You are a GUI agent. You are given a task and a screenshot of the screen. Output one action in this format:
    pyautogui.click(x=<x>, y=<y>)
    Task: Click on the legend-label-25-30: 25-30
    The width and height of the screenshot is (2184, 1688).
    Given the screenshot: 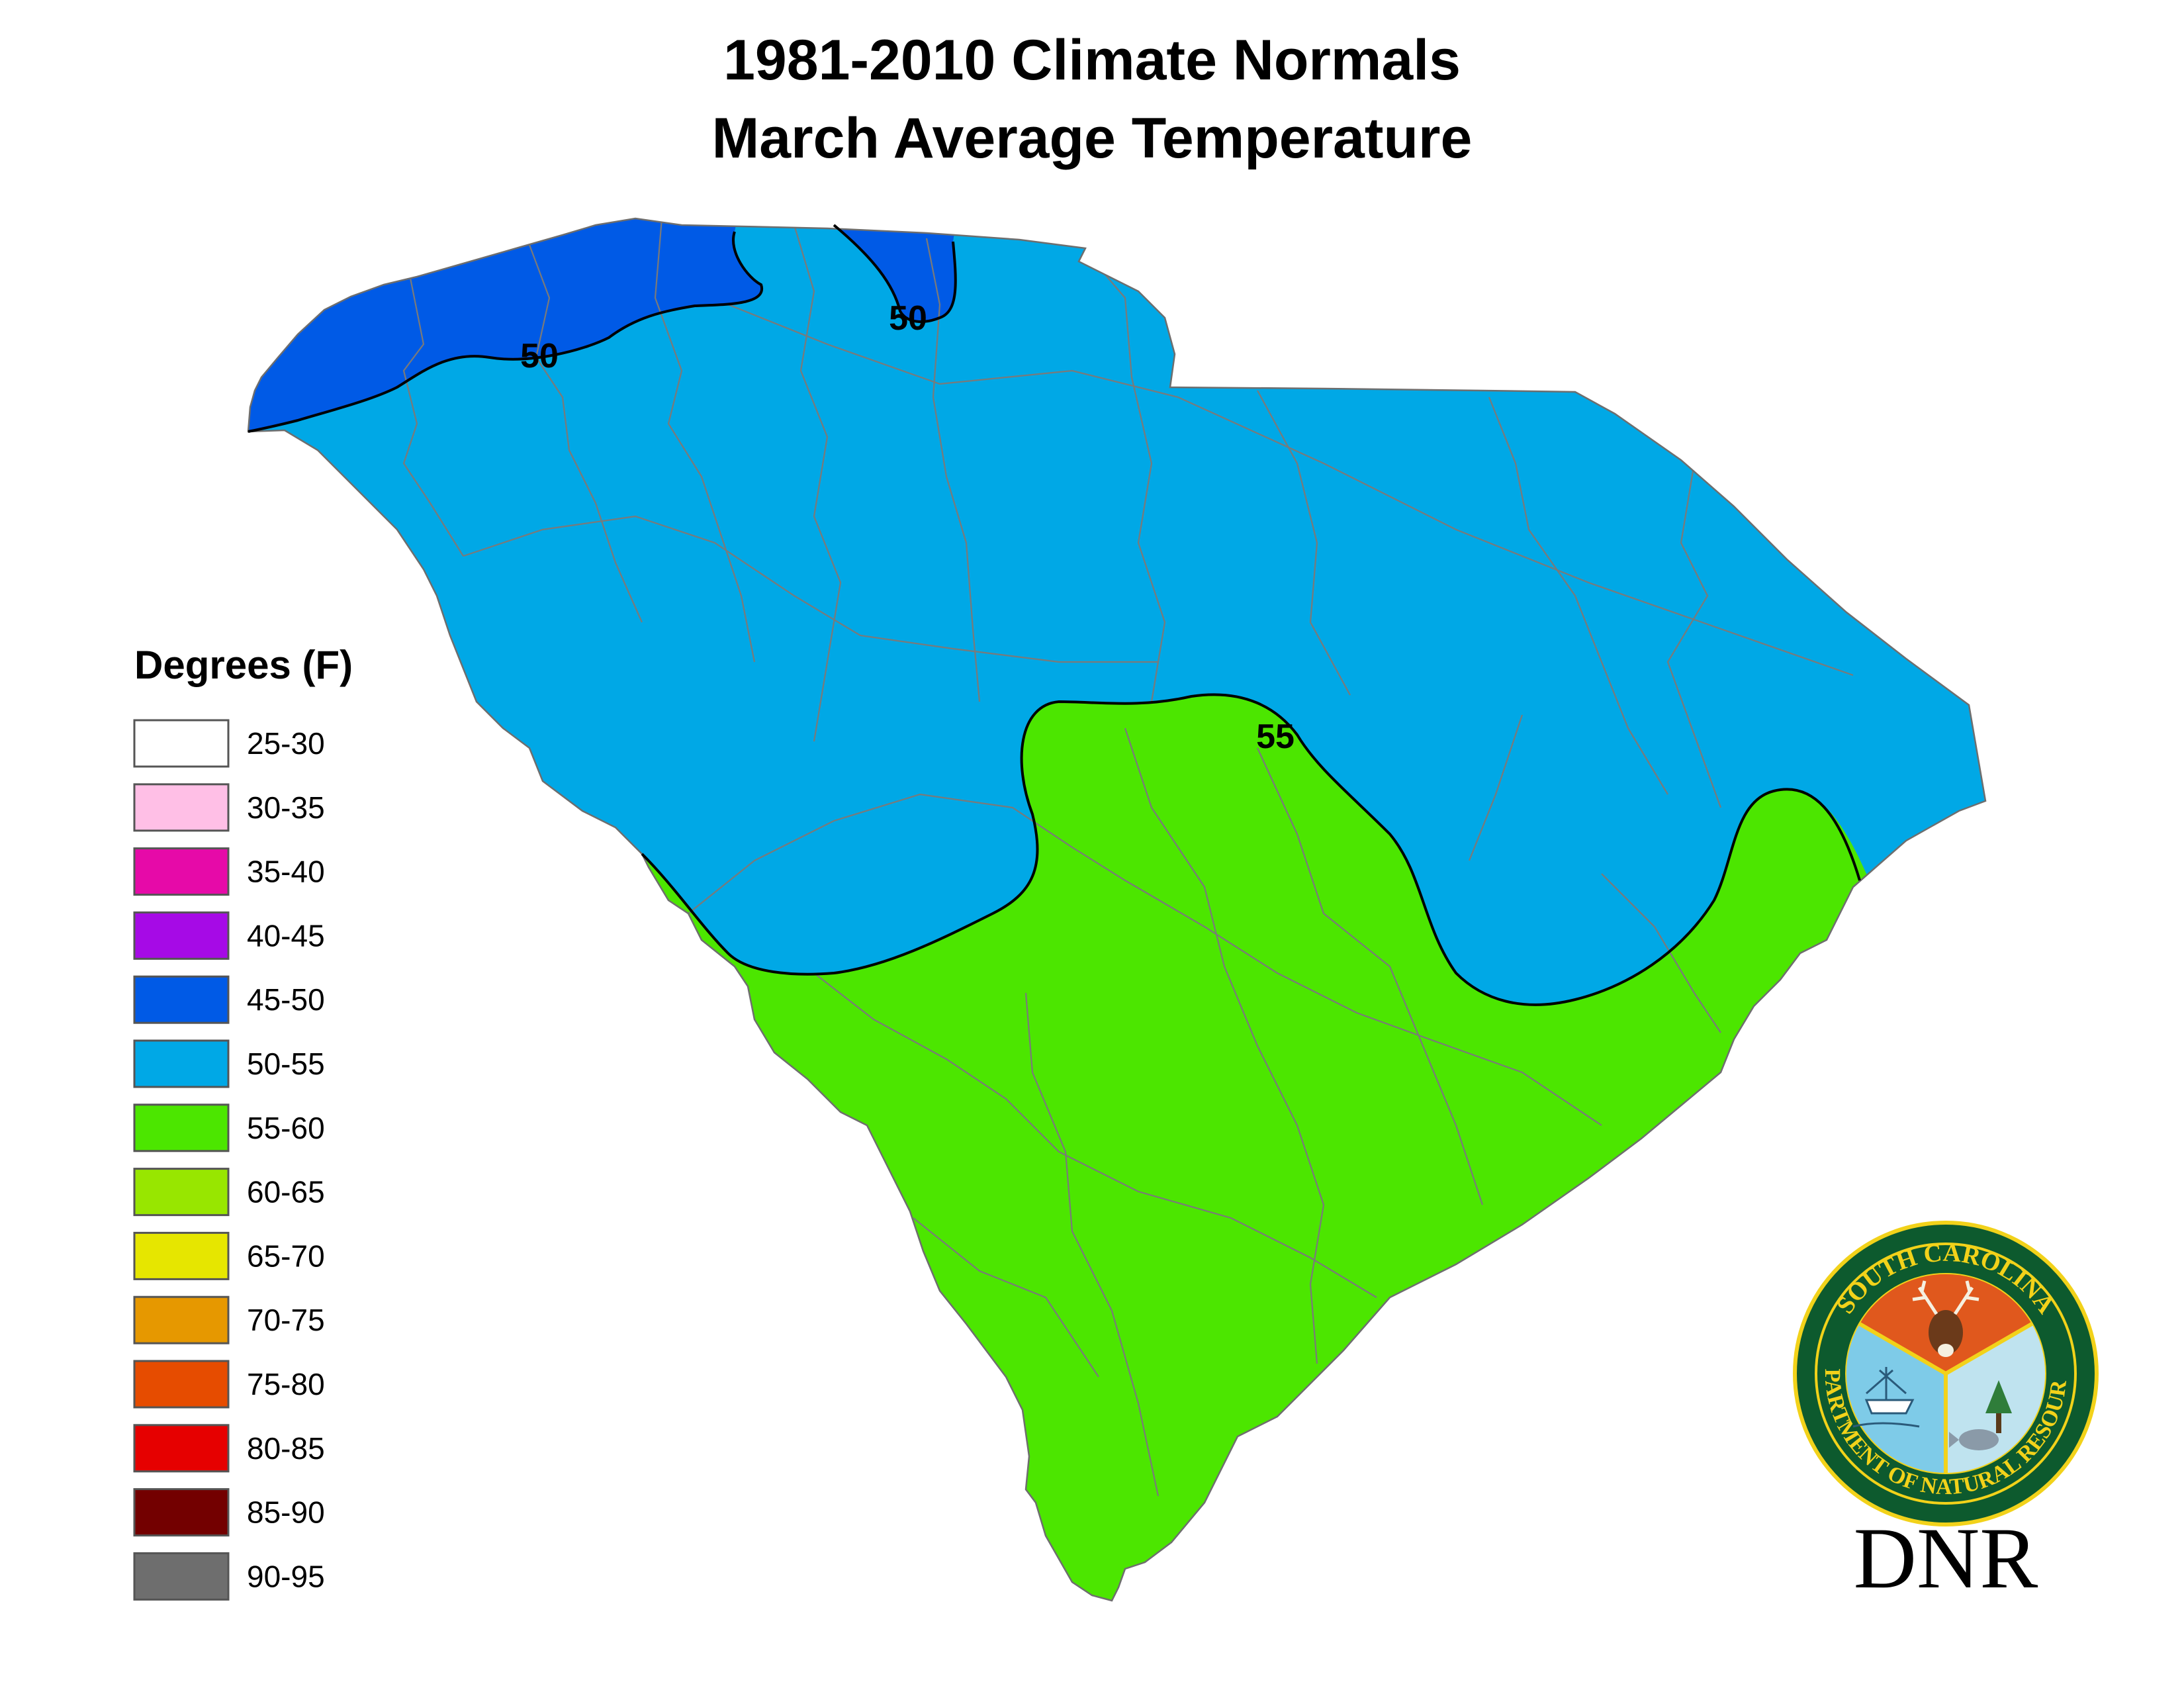 What is the action you would take?
    pyautogui.click(x=286, y=743)
    